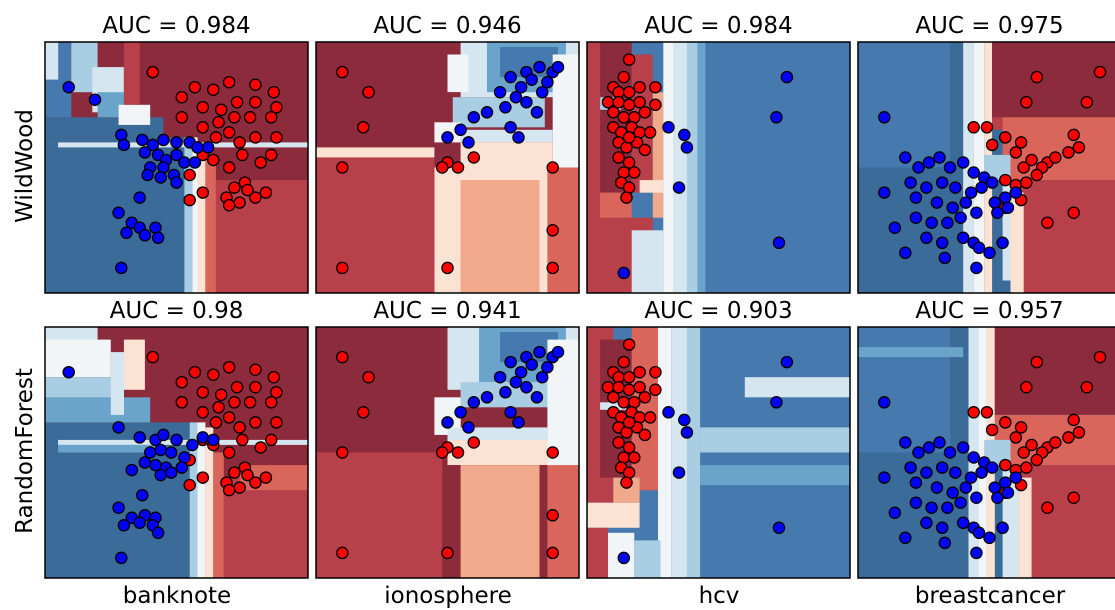  What do you see at coordinates (25, 451) in the screenshot?
I see `row-label-randomforest: RandomForest` at bounding box center [25, 451].